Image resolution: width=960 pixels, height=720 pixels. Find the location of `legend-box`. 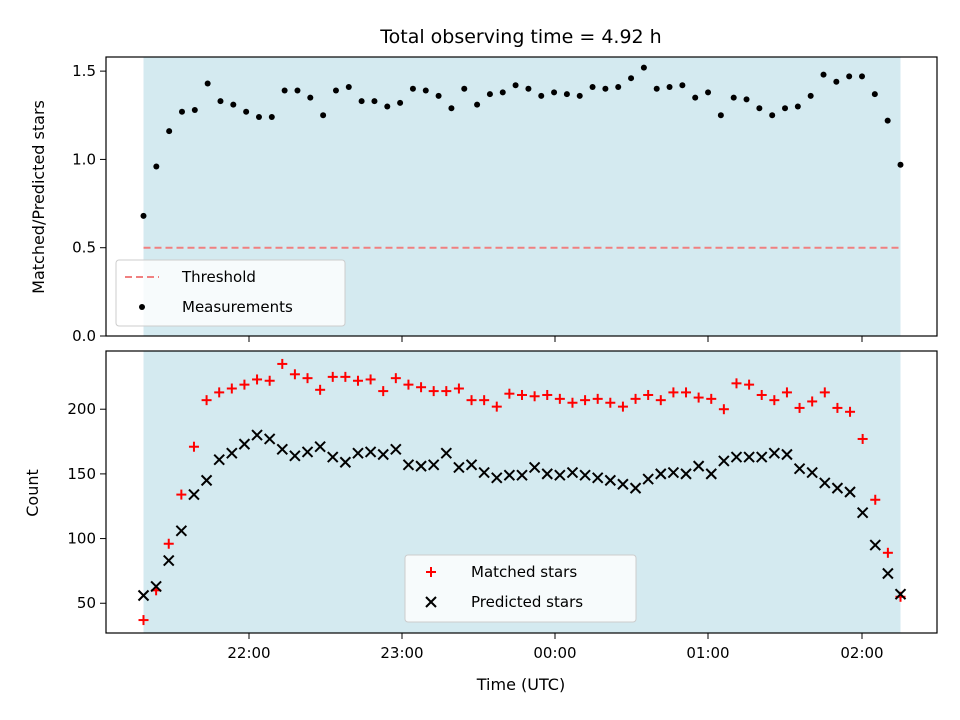

legend-box is located at coordinates (520, 588).